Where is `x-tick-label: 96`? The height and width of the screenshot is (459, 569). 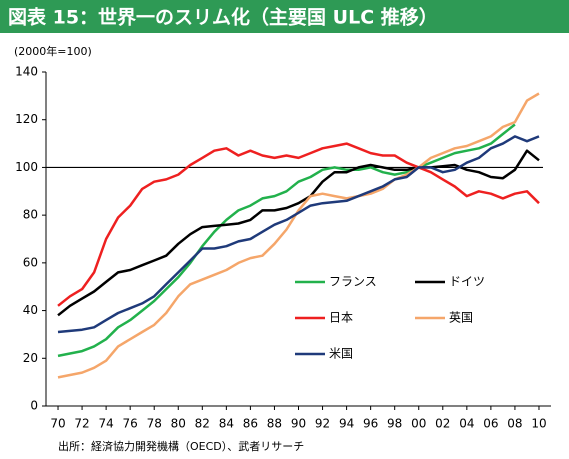
x-tick-label: 96 is located at coordinates (370, 424).